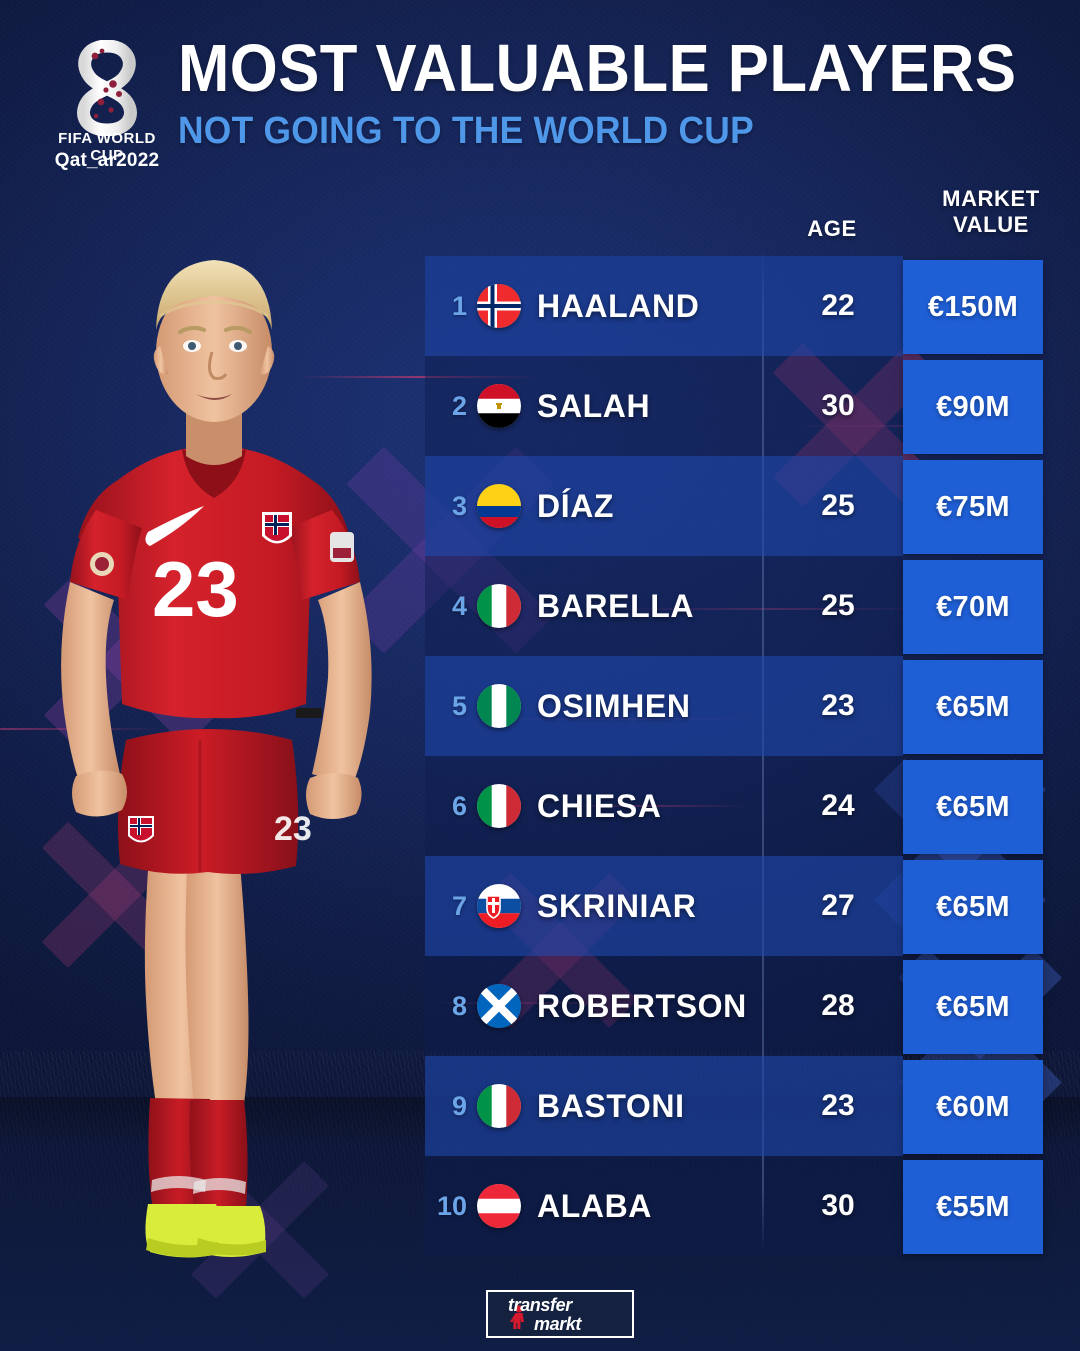 Image resolution: width=1080 pixels, height=1351 pixels. What do you see at coordinates (594, 1205) in the screenshot?
I see `player-name: ALABA` at bounding box center [594, 1205].